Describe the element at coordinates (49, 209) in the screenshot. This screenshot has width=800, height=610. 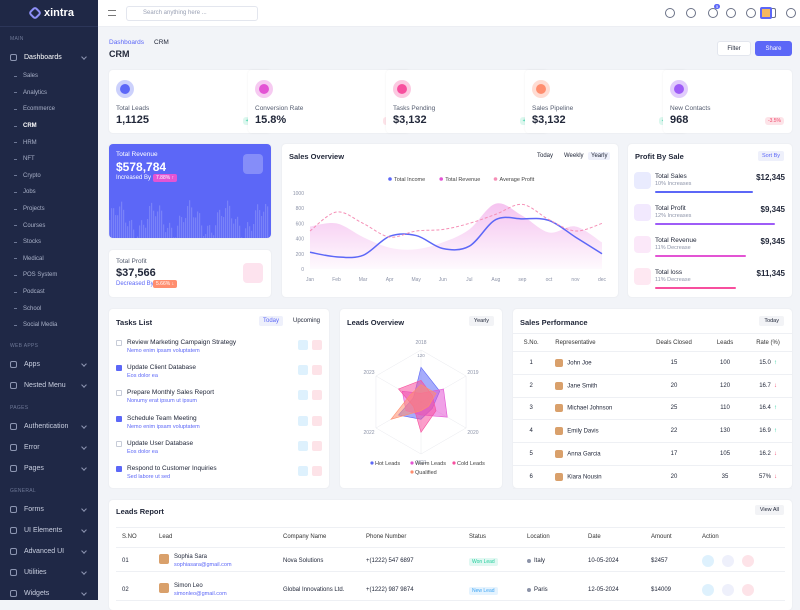
I see `nav-subitem: Projects` at that location.